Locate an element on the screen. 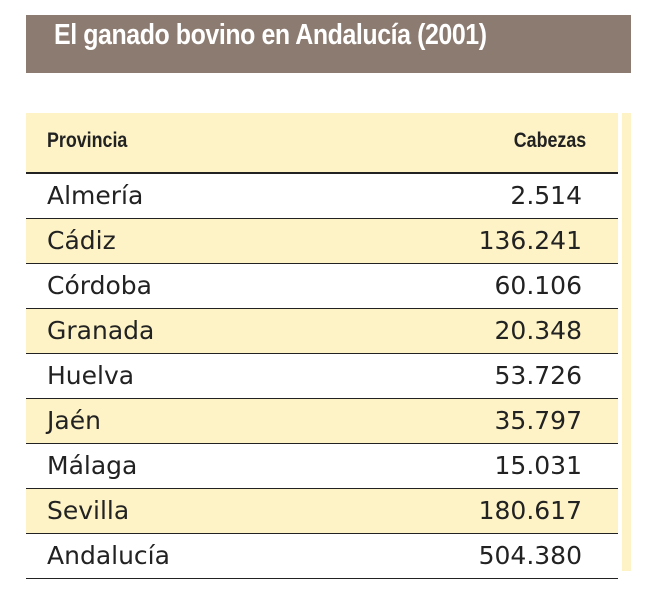 This screenshot has height=600, width=659. cell-cabezas: 53.726 is located at coordinates (538, 375).